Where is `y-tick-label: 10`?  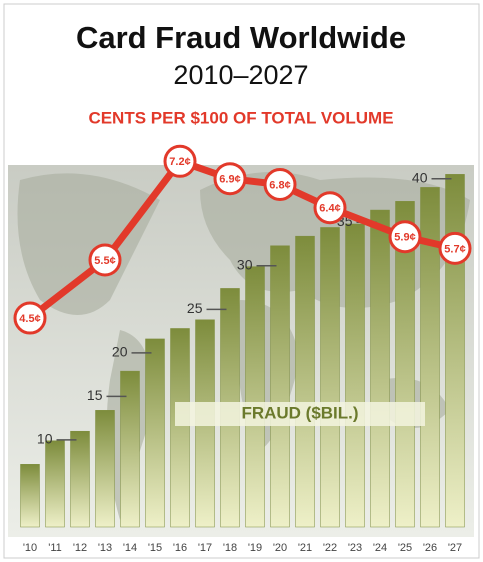 y-tick-label: 10 is located at coordinates (45, 439).